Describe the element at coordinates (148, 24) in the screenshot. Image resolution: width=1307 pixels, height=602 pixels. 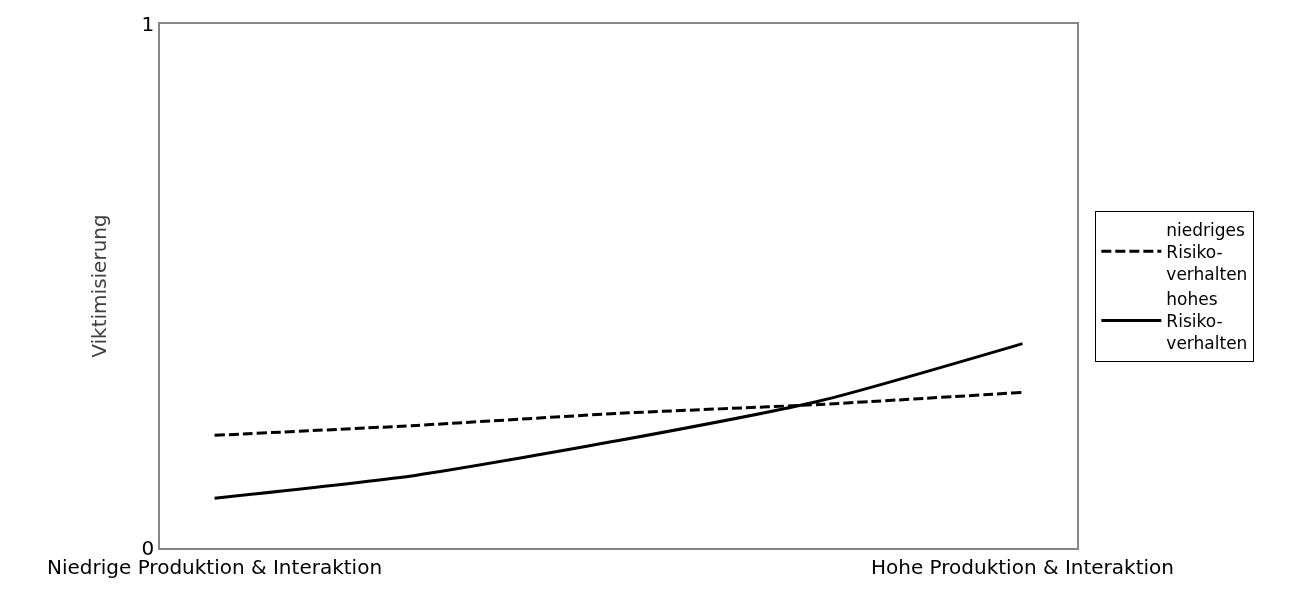
I see `y-tick-label: 1` at that location.